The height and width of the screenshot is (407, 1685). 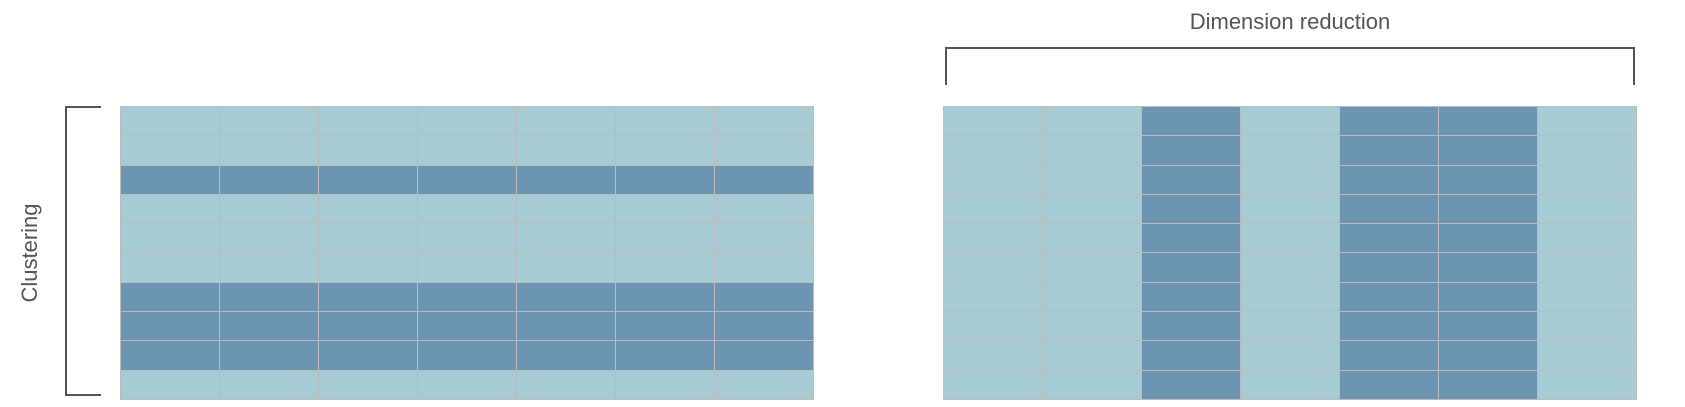 What do you see at coordinates (83, 107) in the screenshot?
I see `clustering-bracket-top-tick` at bounding box center [83, 107].